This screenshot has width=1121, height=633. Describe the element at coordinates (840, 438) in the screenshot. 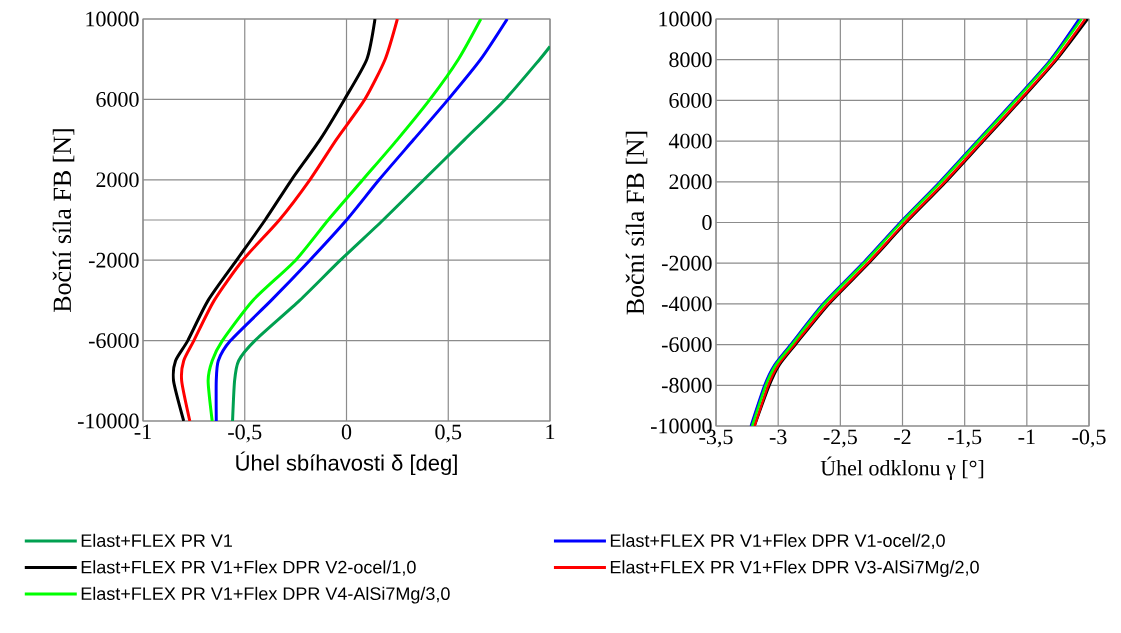

I see `x-tick-label: -2,5` at that location.